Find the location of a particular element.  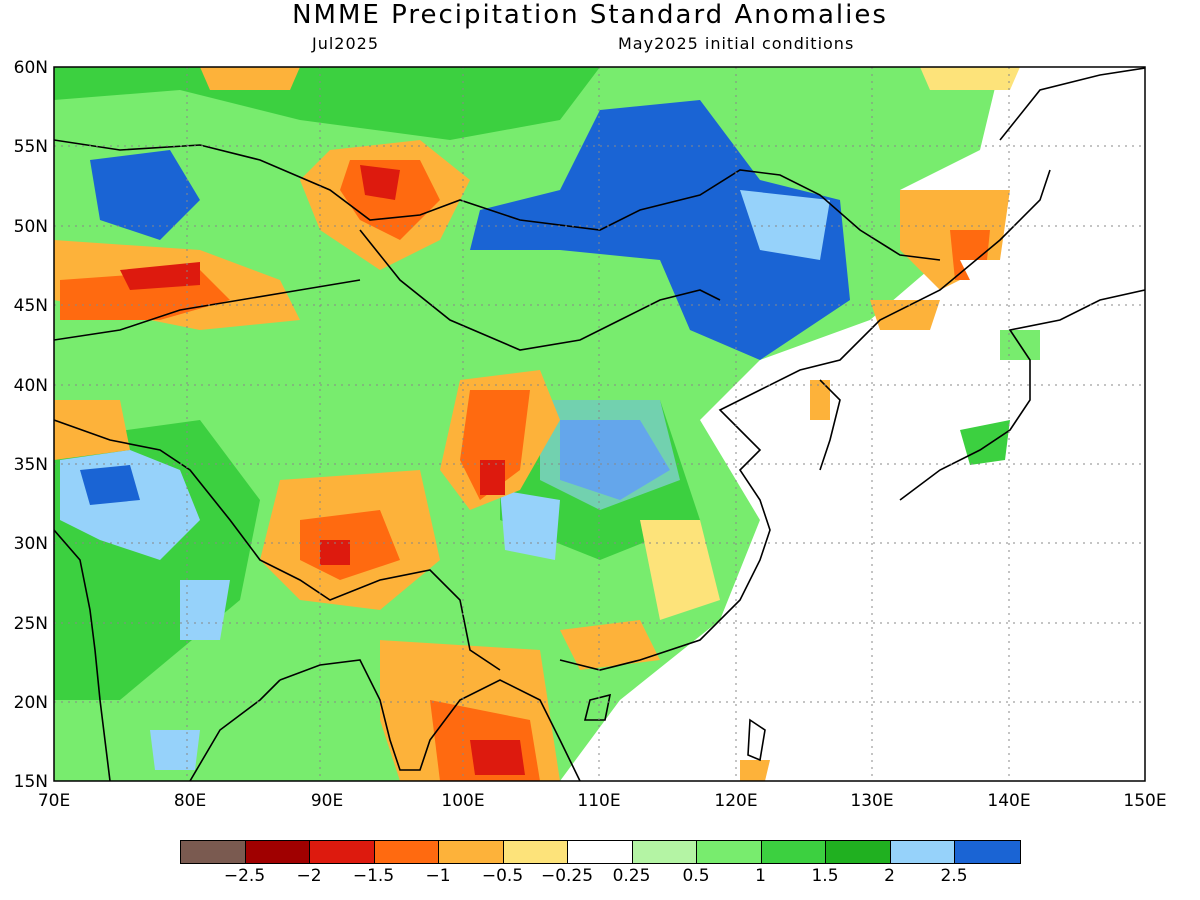

lat-label: 45N is located at coordinates (31, 306).